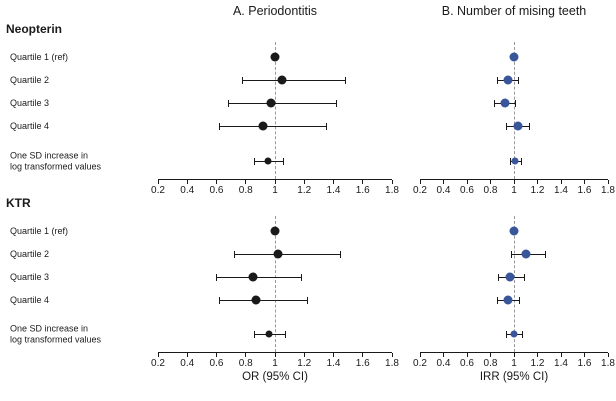  I want to click on axis-tick-label: 1.2, so click(537, 363).